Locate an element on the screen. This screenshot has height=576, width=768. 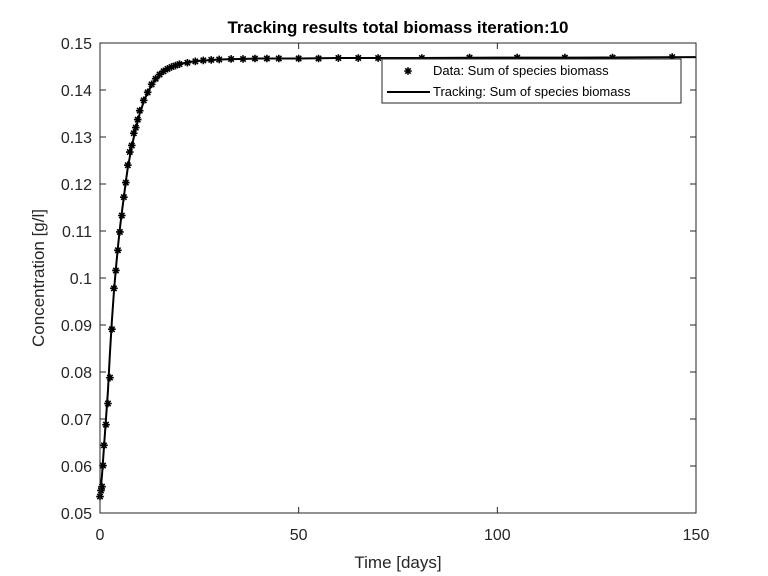
y-tick-label: 0.11 is located at coordinates (77, 232).